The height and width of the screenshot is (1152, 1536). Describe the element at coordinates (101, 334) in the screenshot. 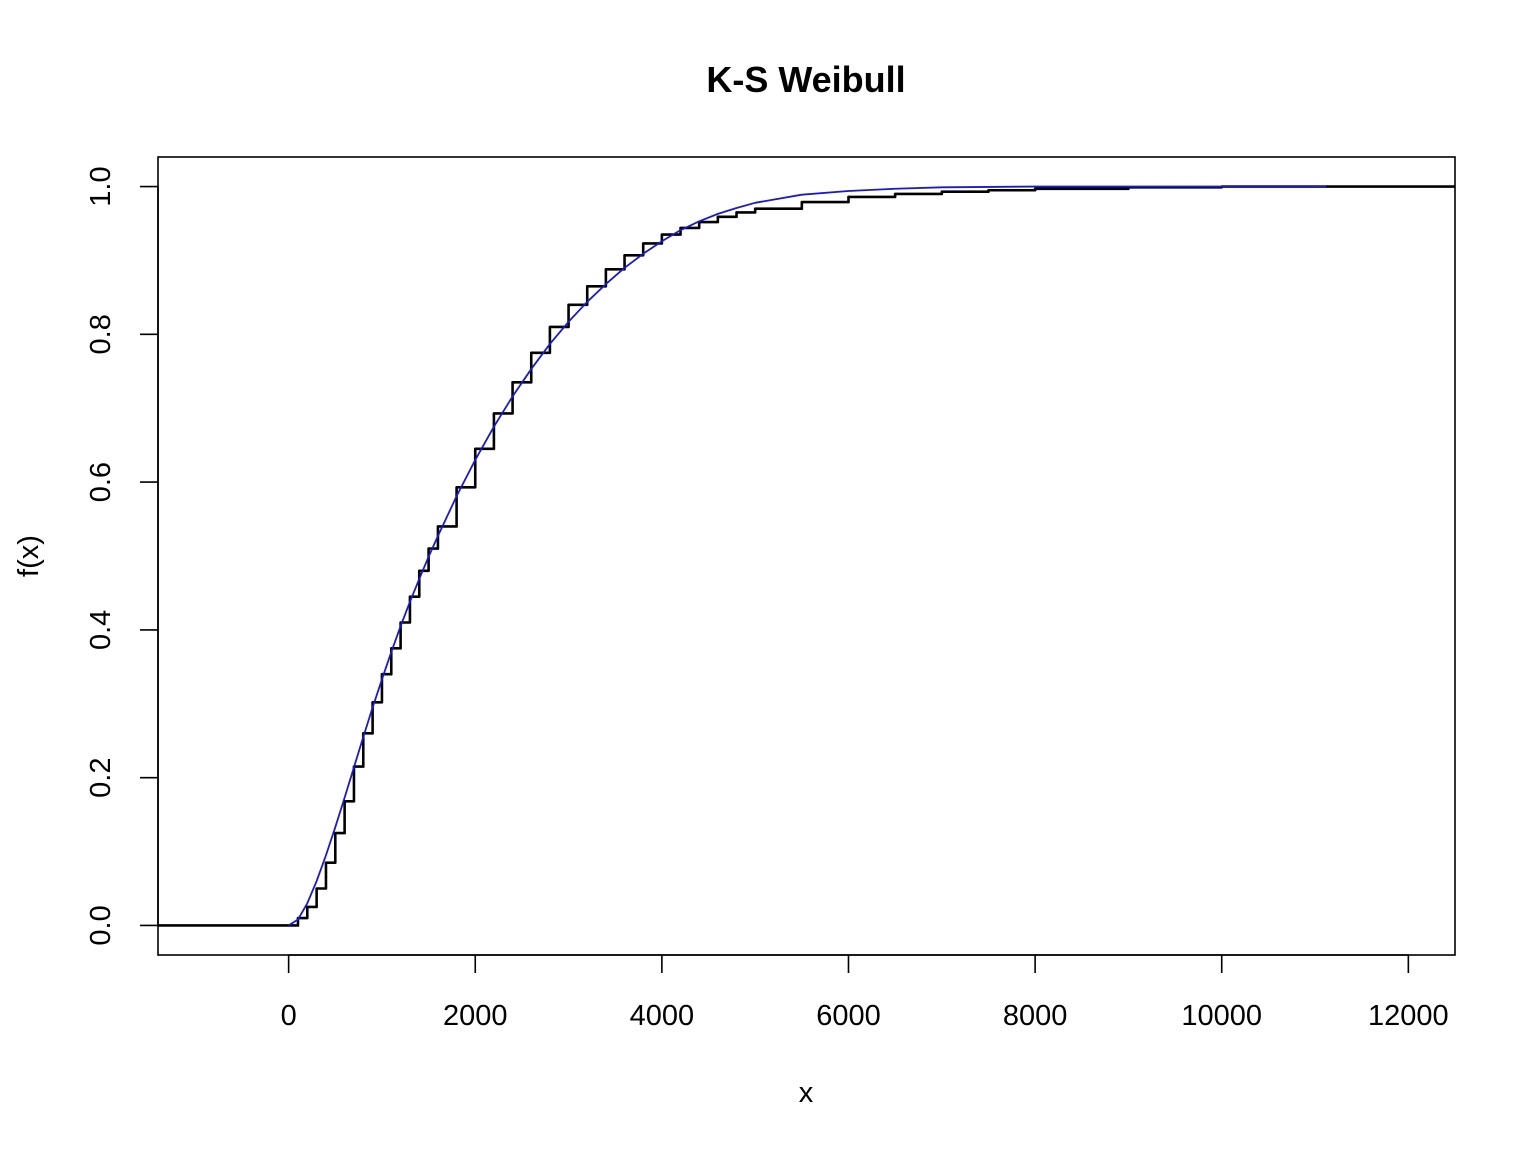

I see `y-tick-label: 0.8` at that location.